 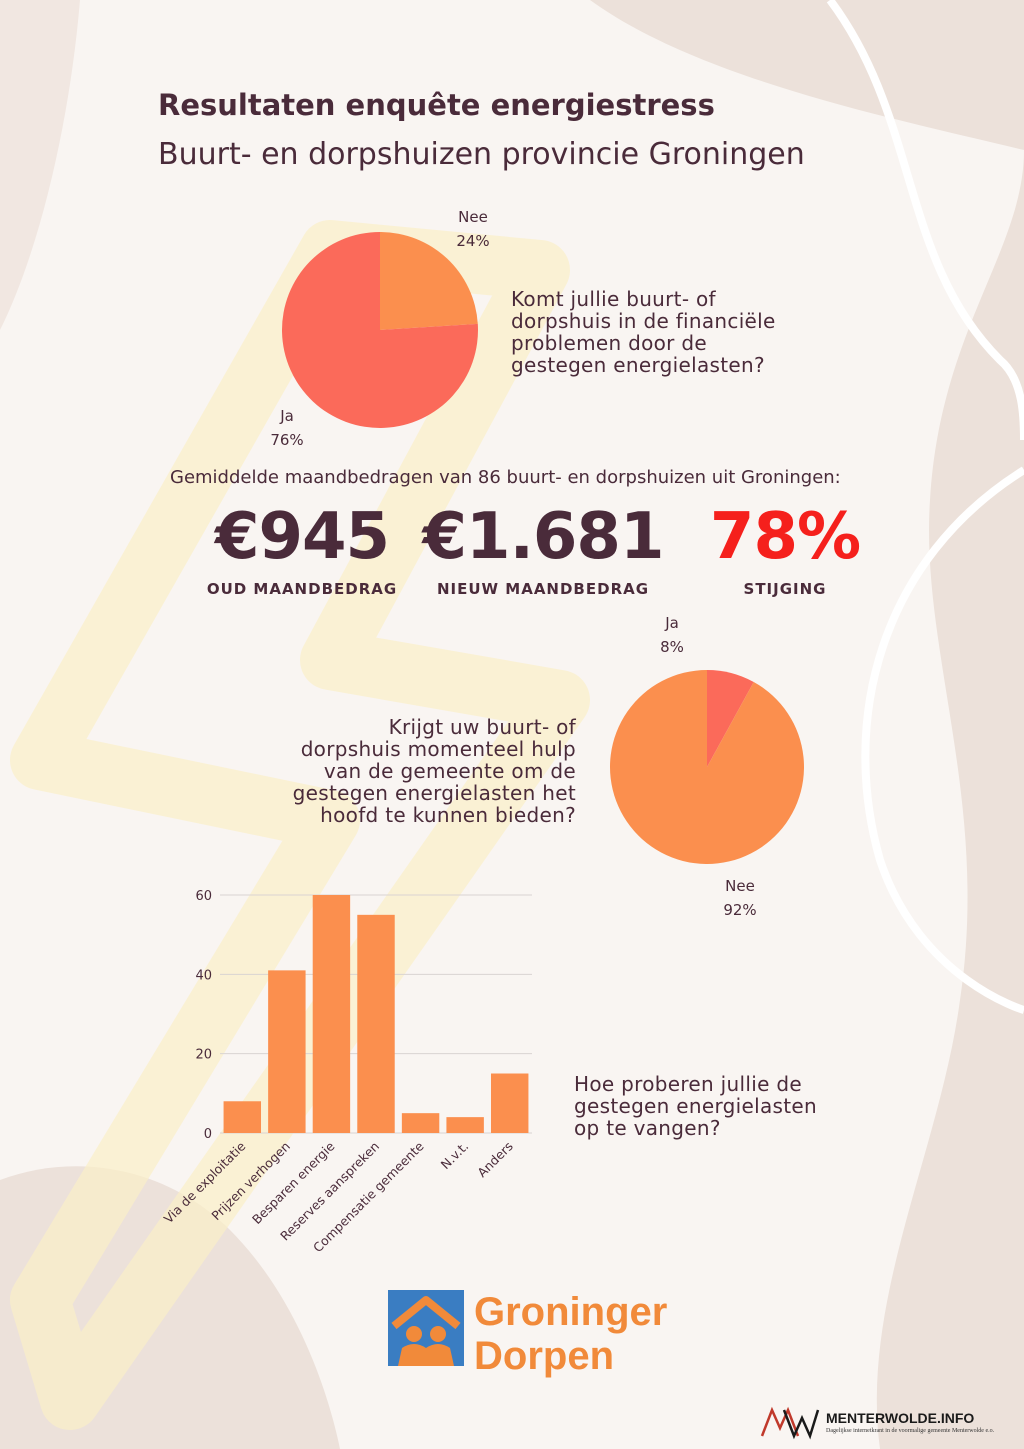 I want to click on pie1-slice-nee, so click(x=429, y=281).